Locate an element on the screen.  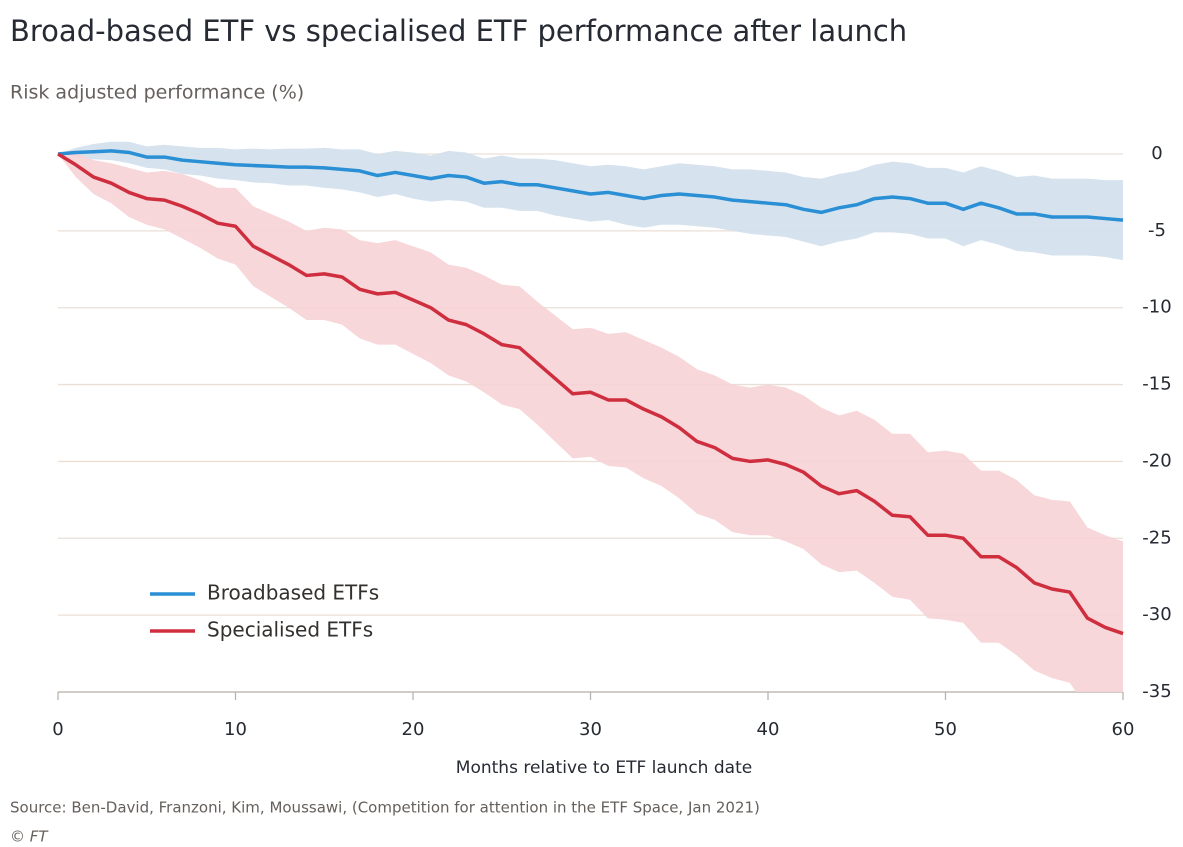
chart-subtitle: Risk adjusted performance (%) is located at coordinates (157, 93).